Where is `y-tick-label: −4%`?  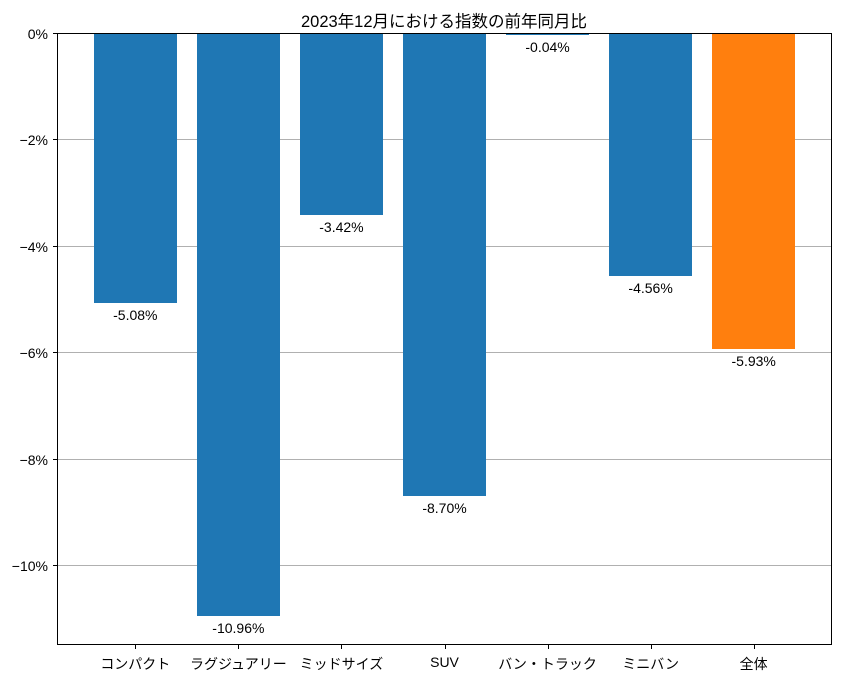 y-tick-label: −4% is located at coordinates (33, 246).